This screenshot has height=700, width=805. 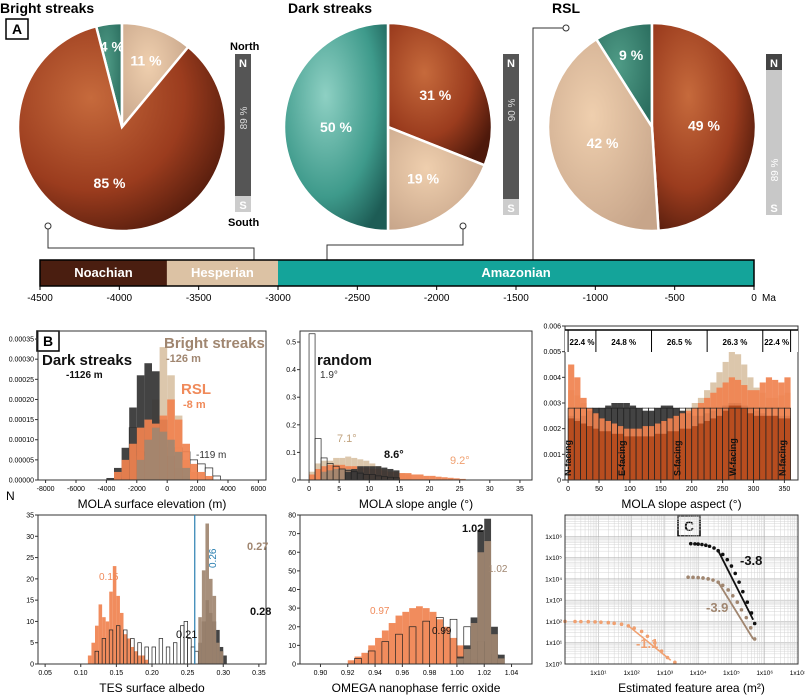 What do you see at coordinates (291, 370) in the screenshot?
I see `ytick-label-slope-4: 0.4` at bounding box center [291, 370].